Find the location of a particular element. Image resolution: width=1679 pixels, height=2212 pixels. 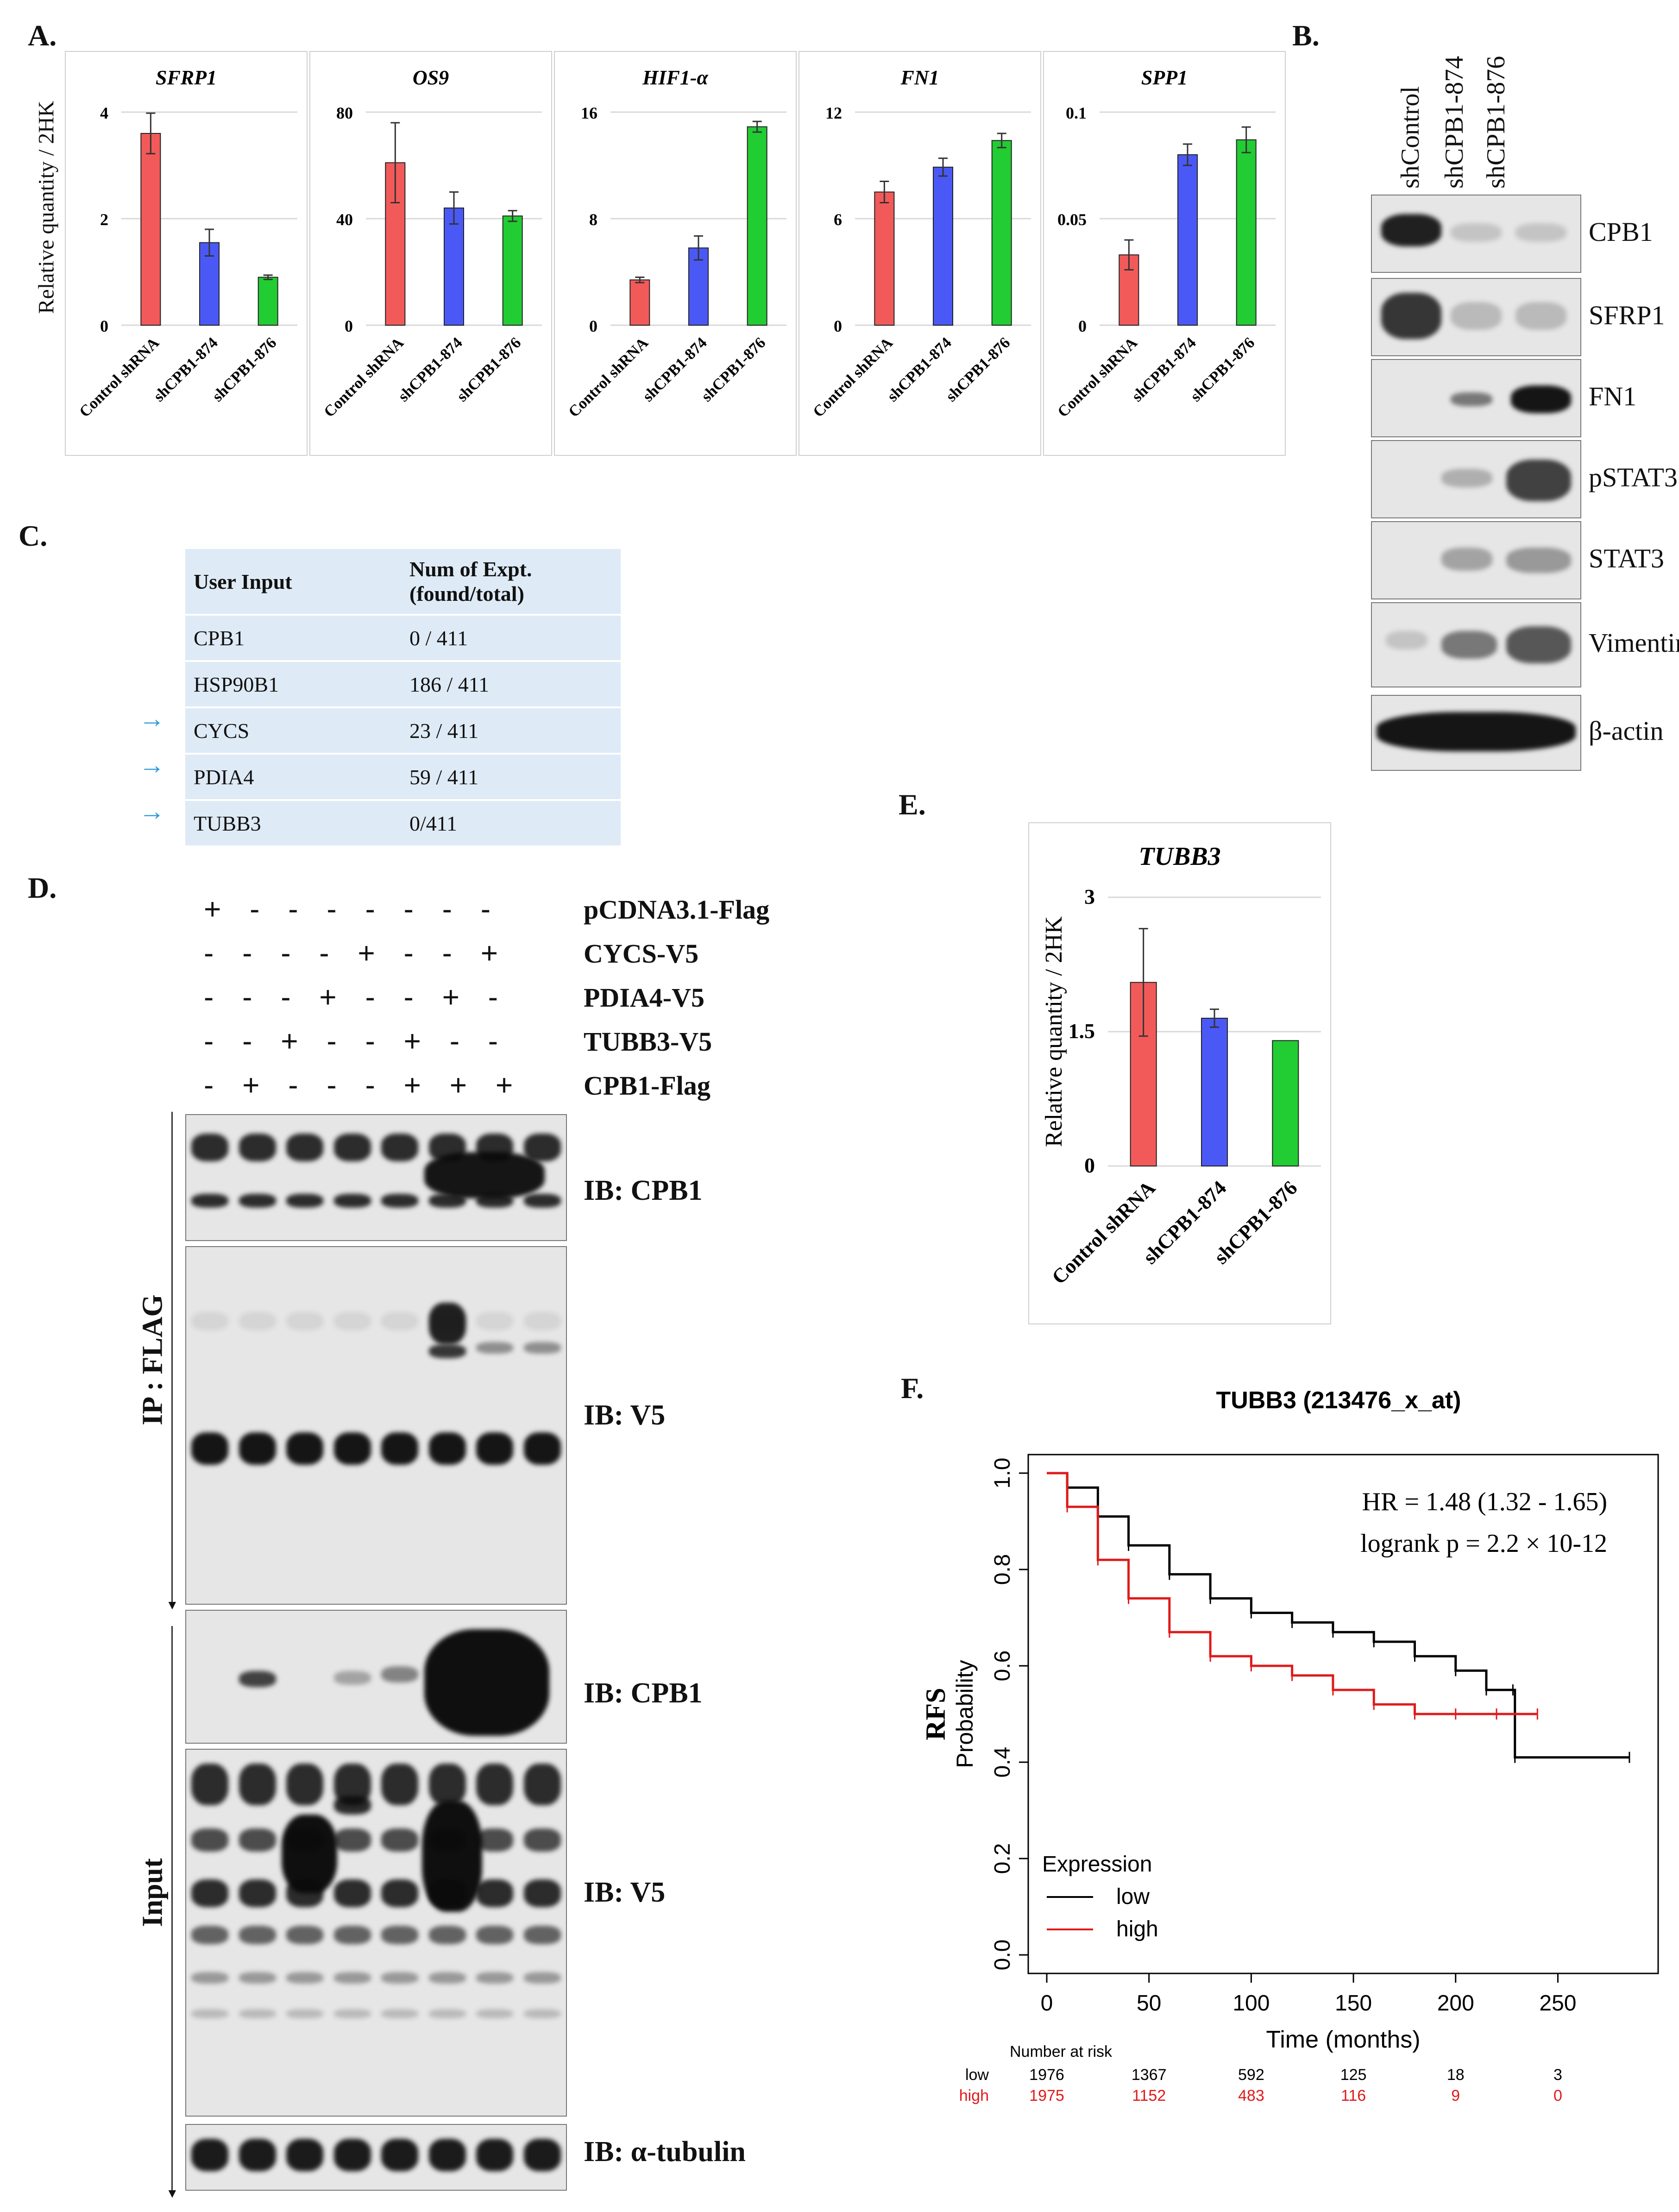

x-tick-label: 150 is located at coordinates (1353, 2004).